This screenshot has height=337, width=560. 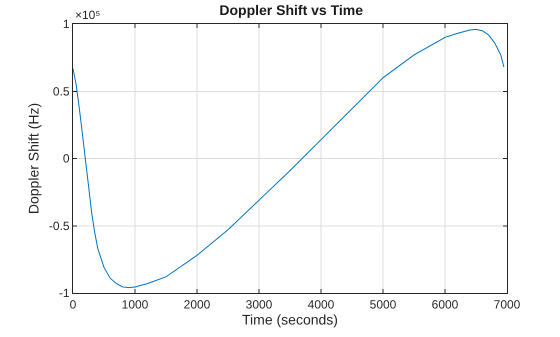 I want to click on x-tick-label: 7000, so click(x=507, y=304).